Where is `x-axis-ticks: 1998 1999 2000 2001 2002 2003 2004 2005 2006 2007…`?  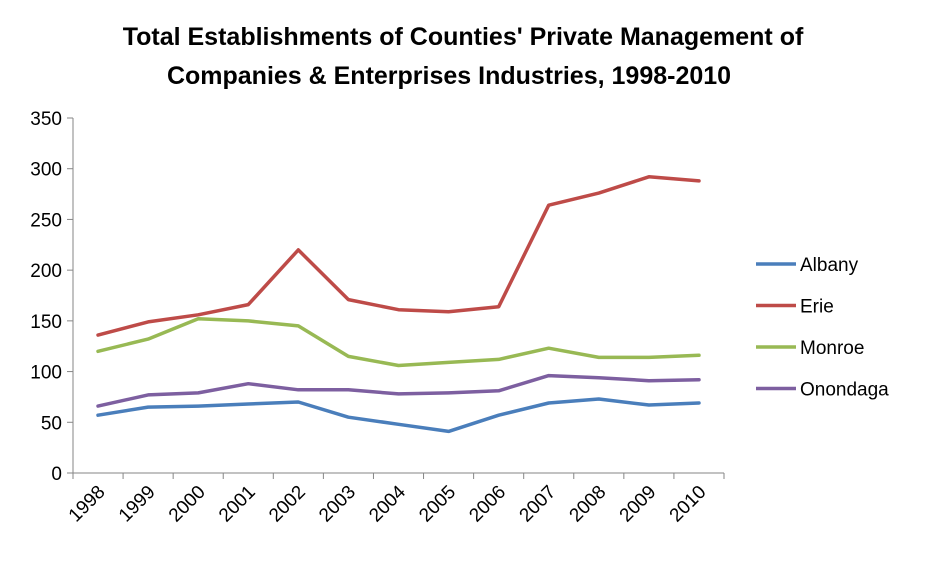
x-axis-ticks: 1998 1999 2000 2001 2002 2003 2004 2005 2006 2007… is located at coordinates (395, 500).